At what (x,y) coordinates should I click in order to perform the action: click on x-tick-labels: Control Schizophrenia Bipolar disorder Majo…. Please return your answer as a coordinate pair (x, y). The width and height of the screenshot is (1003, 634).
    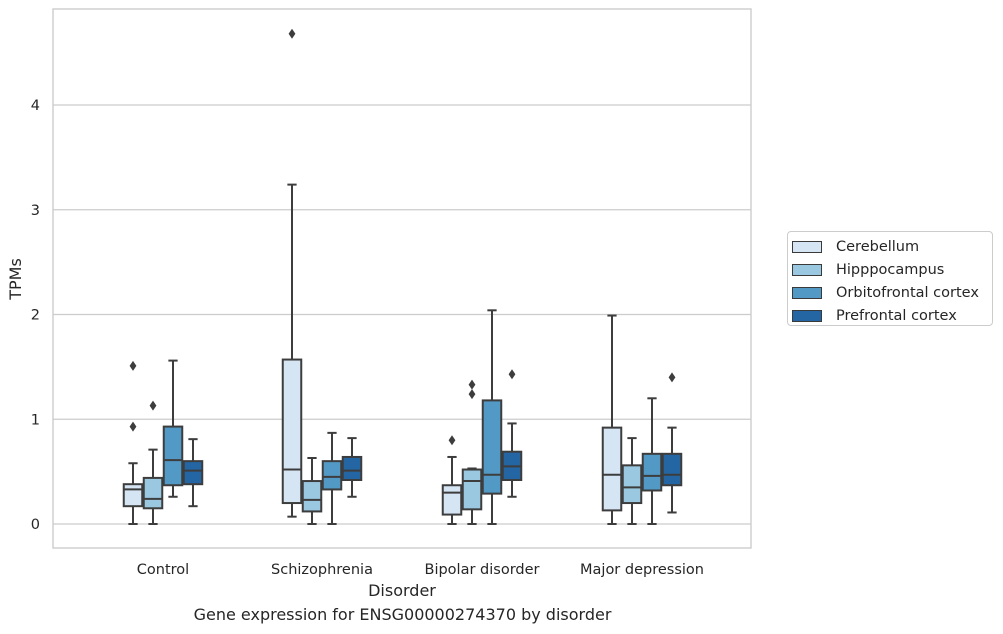
    Looking at the image, I should click on (420, 570).